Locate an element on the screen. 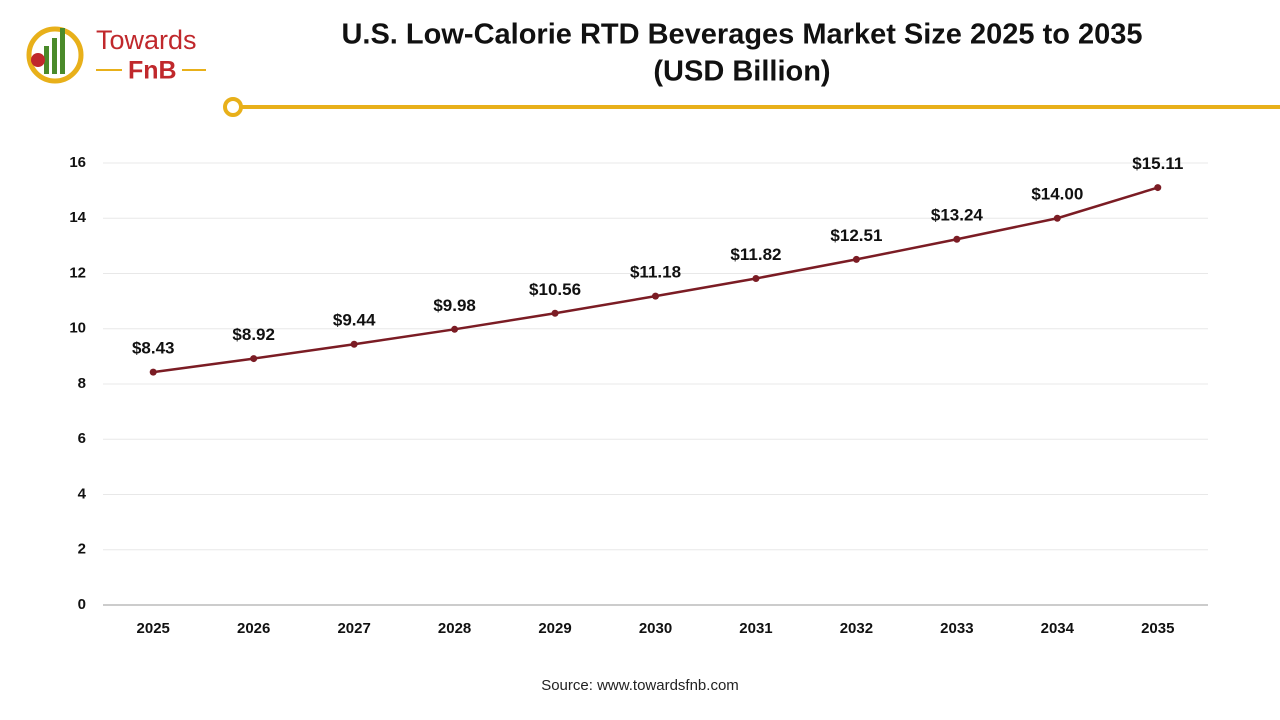  data-label: $9.98 is located at coordinates (454, 305).